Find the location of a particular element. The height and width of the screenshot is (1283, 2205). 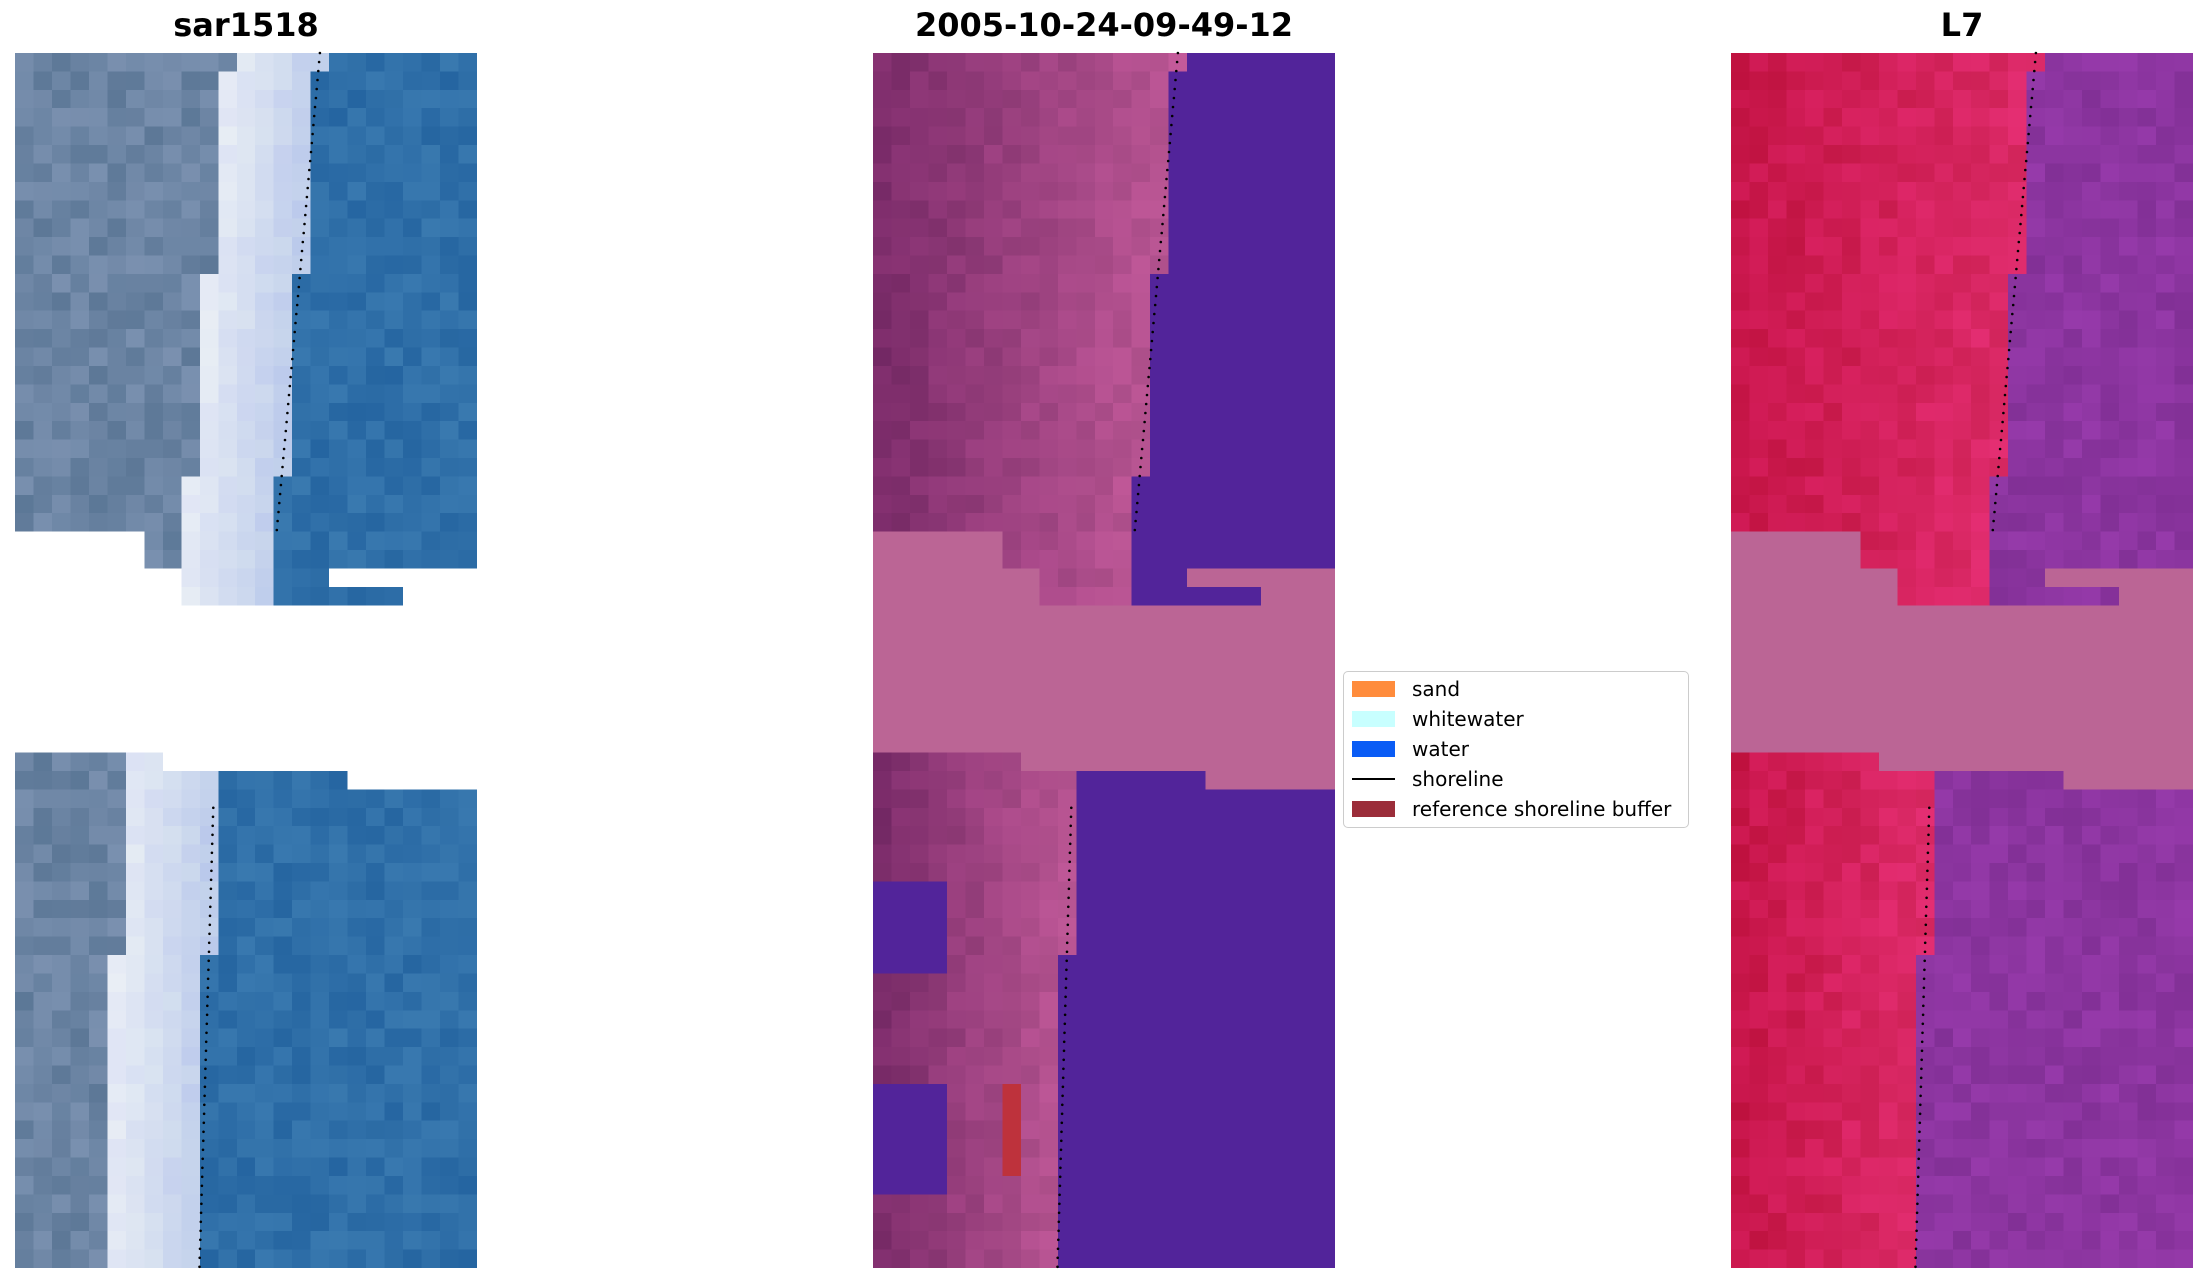

legend-item-sand: sand is located at coordinates (1406, 689).